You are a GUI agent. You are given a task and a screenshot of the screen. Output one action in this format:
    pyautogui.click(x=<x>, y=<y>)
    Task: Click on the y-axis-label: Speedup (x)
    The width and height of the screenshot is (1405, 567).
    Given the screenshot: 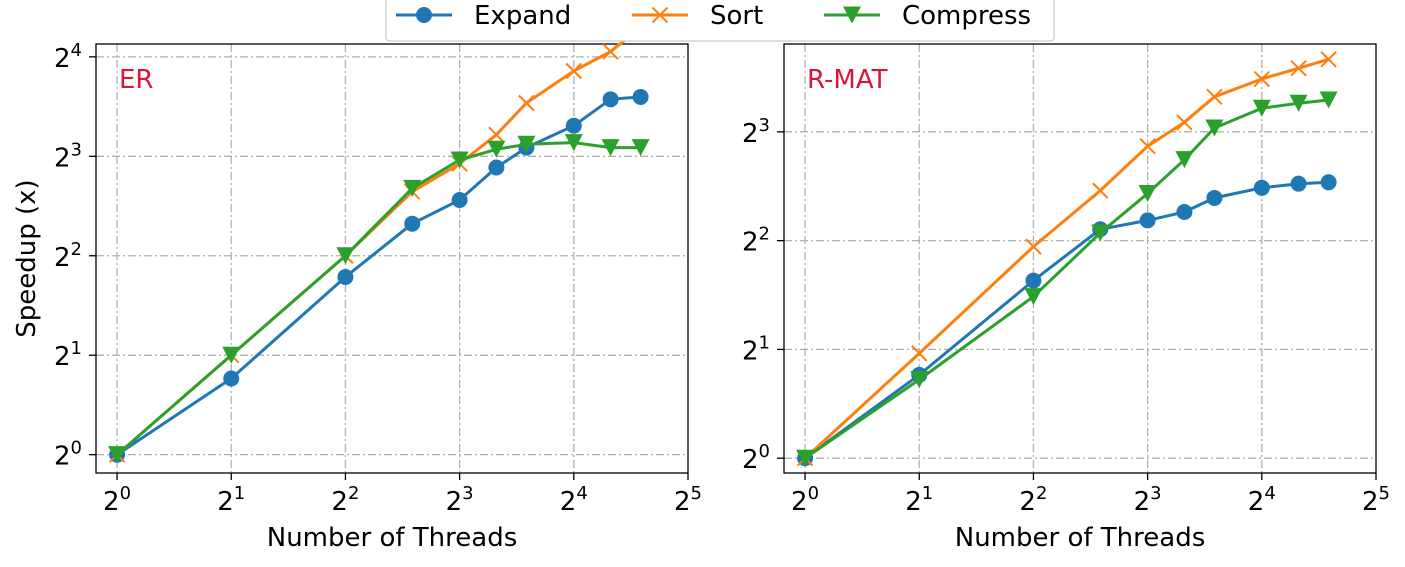 What is the action you would take?
    pyautogui.click(x=27, y=258)
    